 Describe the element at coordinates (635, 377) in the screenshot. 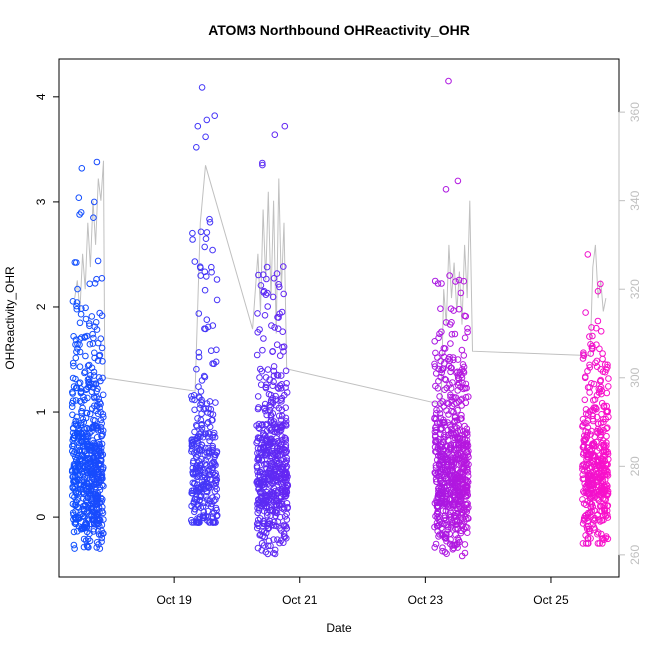

I see `secondary-y-tick-label: 300` at that location.